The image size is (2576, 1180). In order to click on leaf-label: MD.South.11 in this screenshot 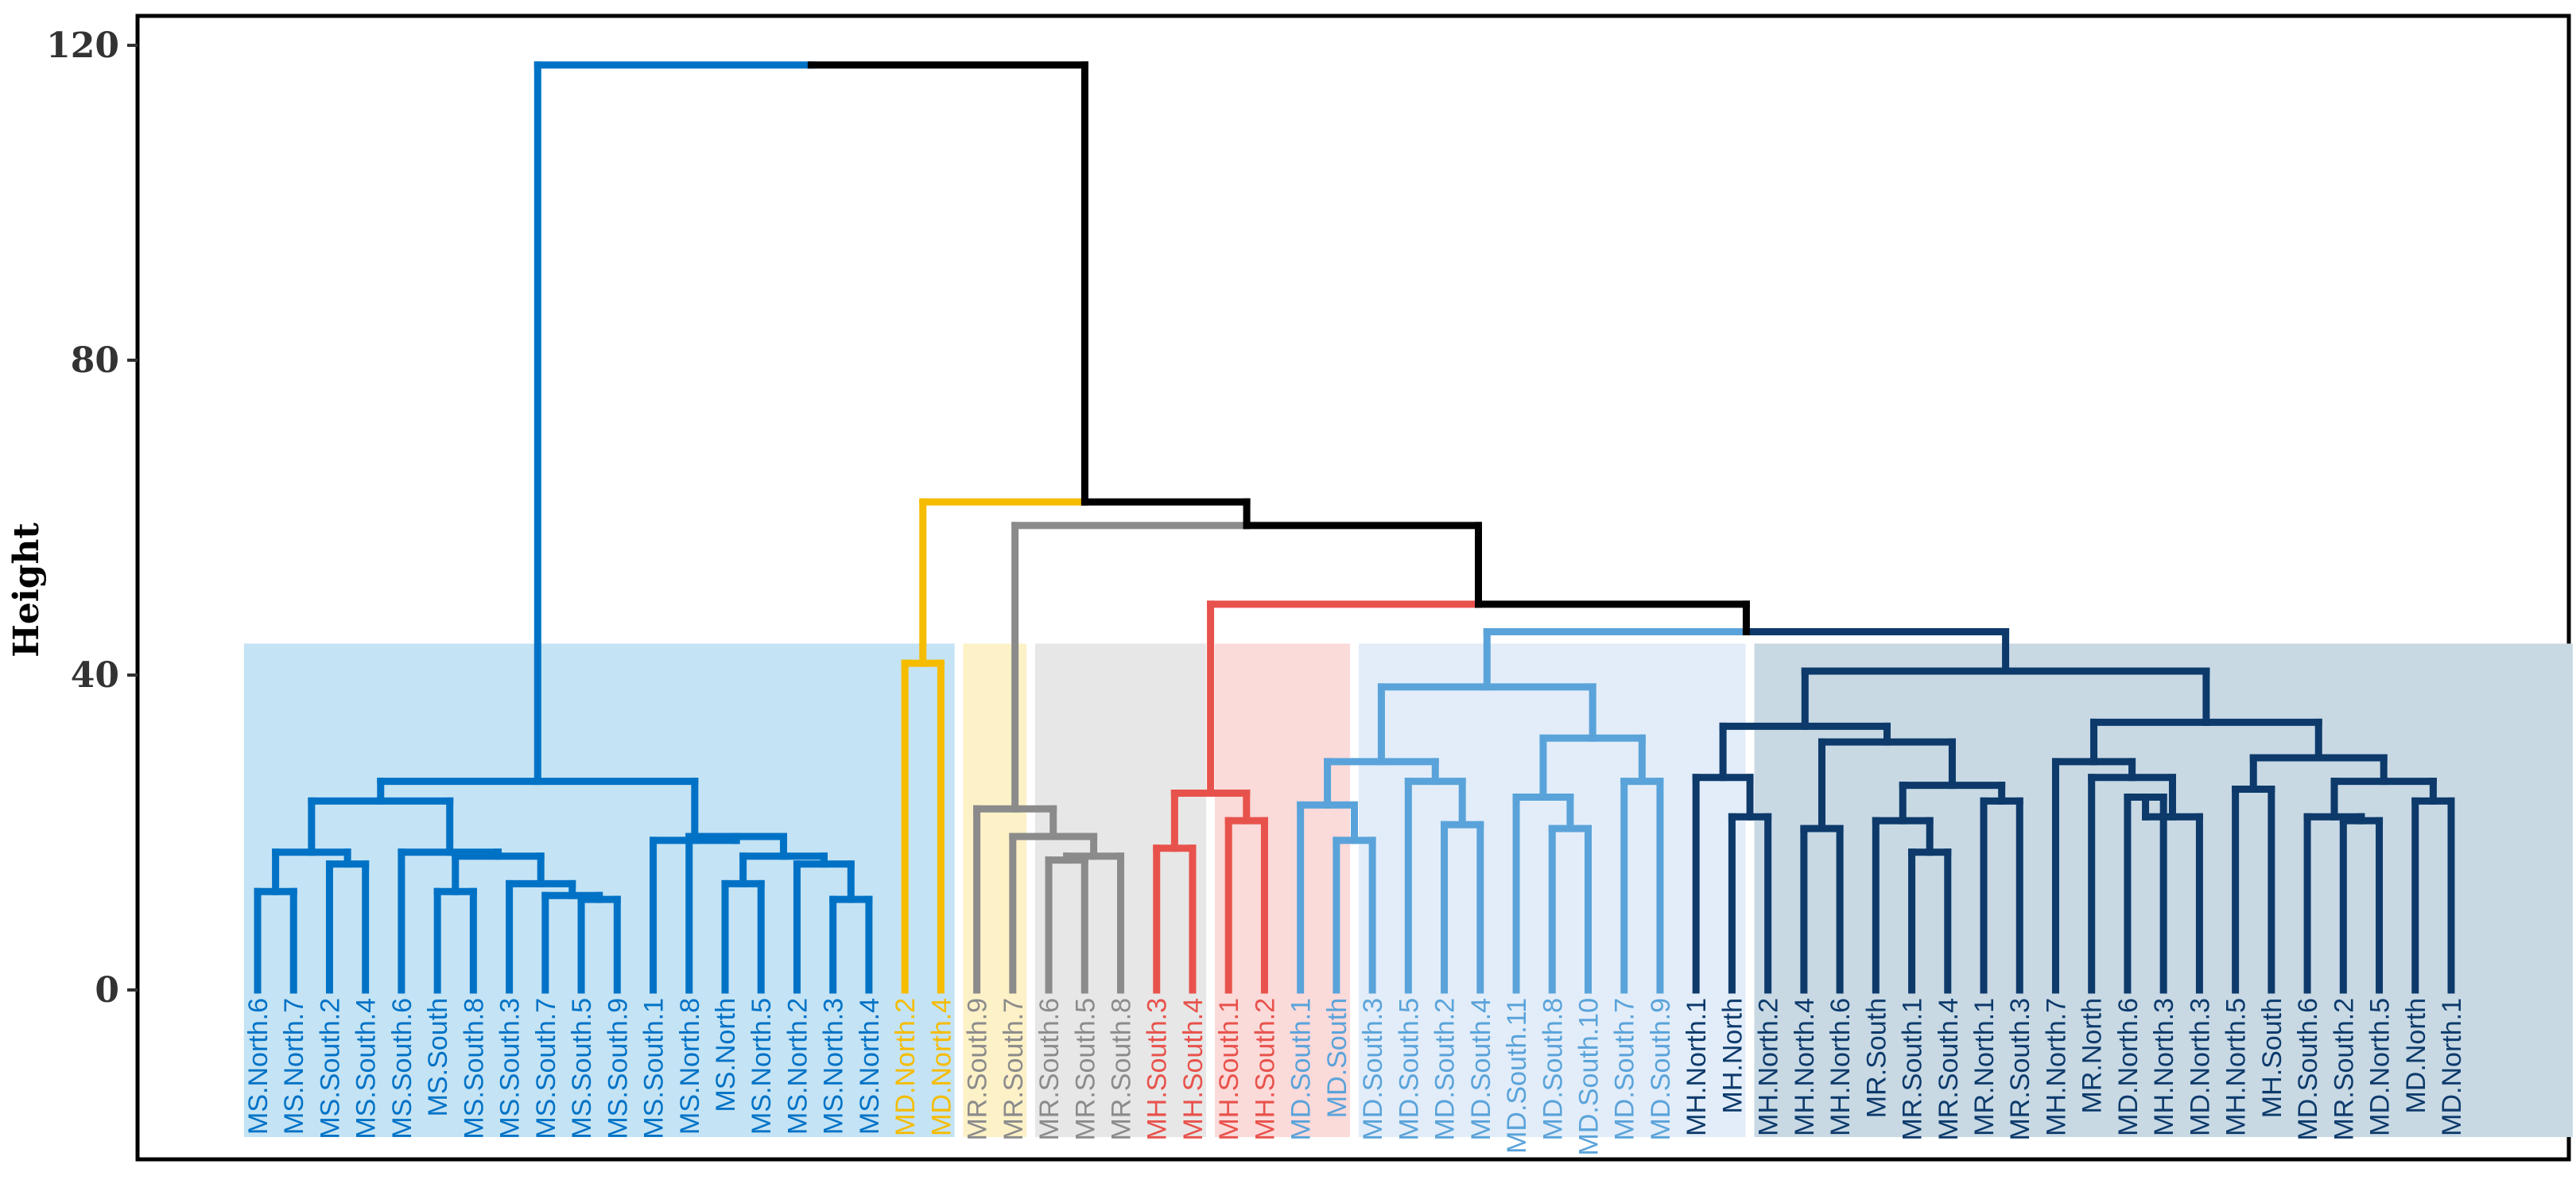, I will do `click(1517, 1076)`.